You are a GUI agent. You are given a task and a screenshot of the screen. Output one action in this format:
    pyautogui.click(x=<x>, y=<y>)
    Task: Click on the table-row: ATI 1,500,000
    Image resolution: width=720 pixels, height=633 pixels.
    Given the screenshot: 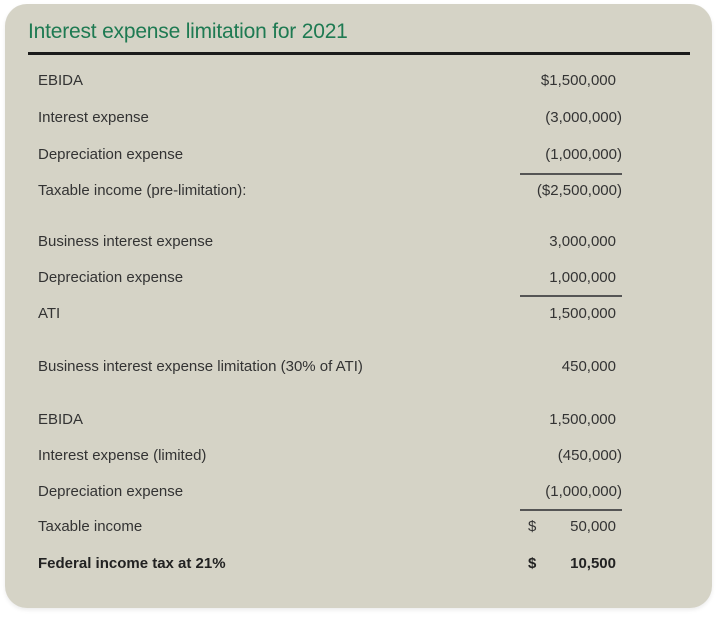 What is the action you would take?
    pyautogui.click(x=360, y=315)
    